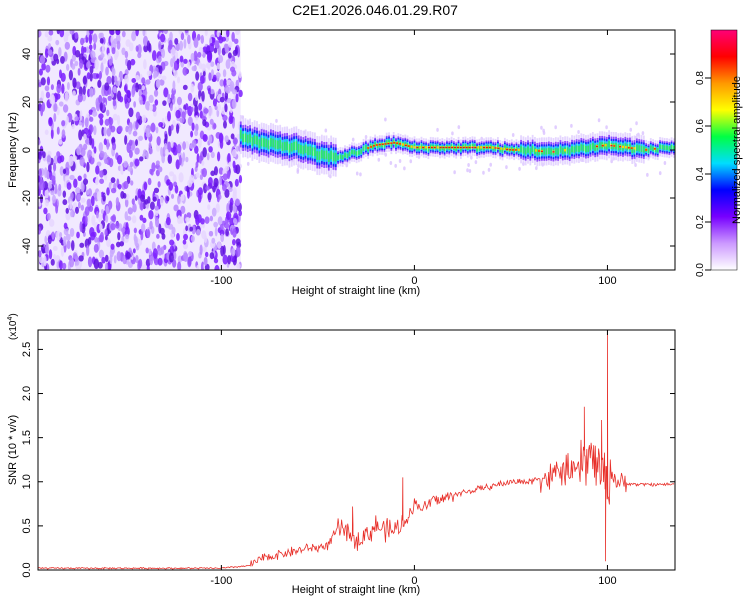 This screenshot has height=600, width=750. Describe the element at coordinates (700, 270) in the screenshot. I see `colorbar-tick-label: 0.0` at that location.